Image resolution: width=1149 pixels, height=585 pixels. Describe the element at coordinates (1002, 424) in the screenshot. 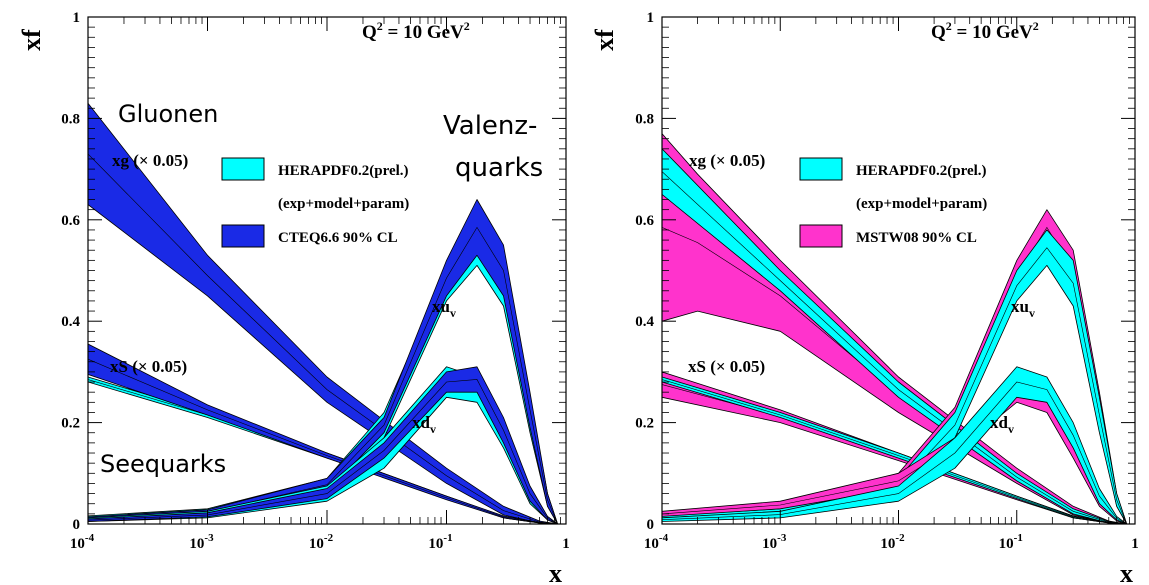

I see `curve-label-xd: xdv` at that location.